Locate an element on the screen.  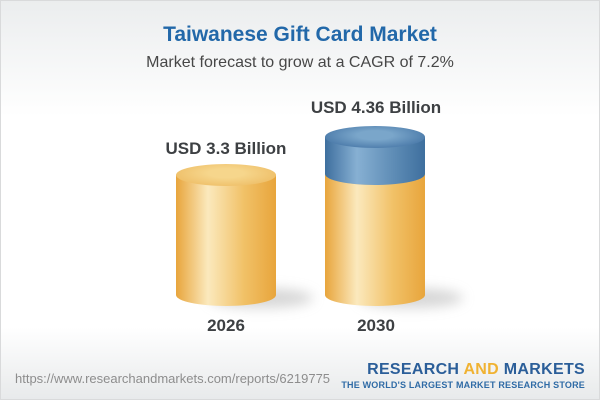
value-label-2026: USD 3.3 Billion is located at coordinates (226, 148).